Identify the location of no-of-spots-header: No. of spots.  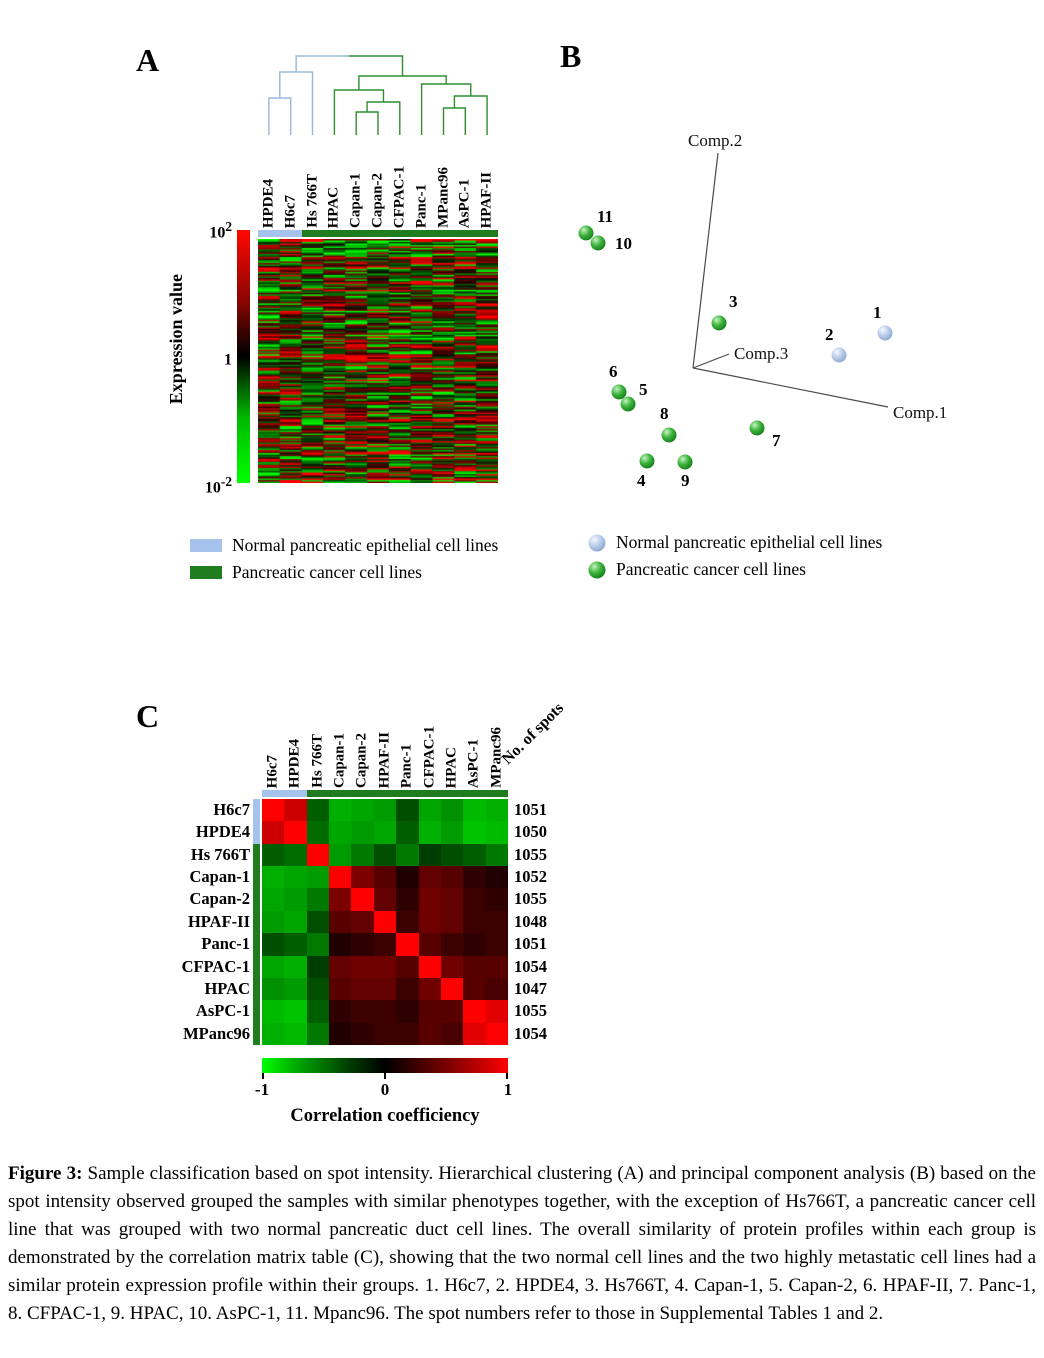
(533, 733).